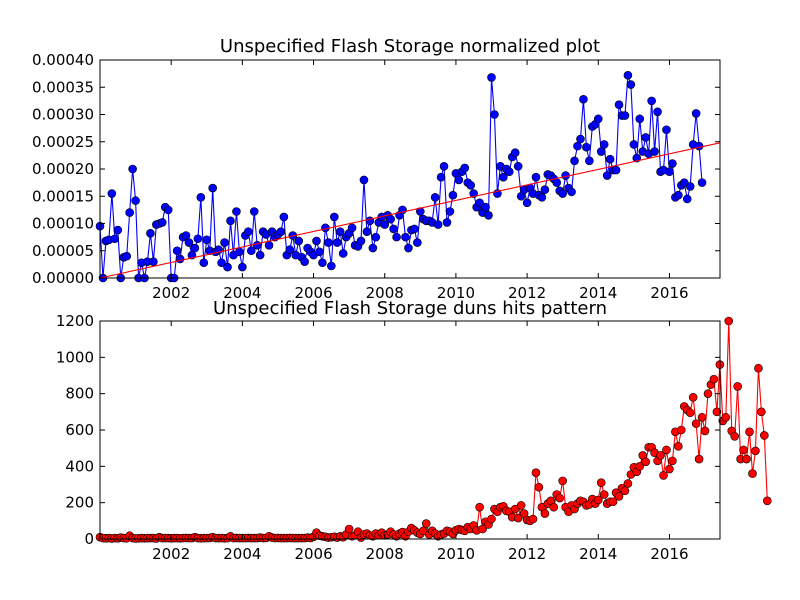 The width and height of the screenshot is (800, 600). What do you see at coordinates (598, 554) in the screenshot?
I see `x-tick-label: 2014` at bounding box center [598, 554].